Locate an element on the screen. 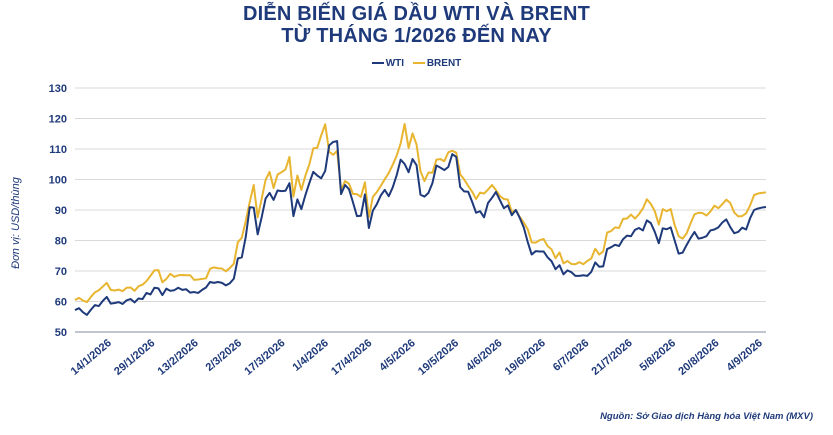 The height and width of the screenshot is (435, 833). x-tick-label: 4/6/2026 is located at coordinates (484, 355).